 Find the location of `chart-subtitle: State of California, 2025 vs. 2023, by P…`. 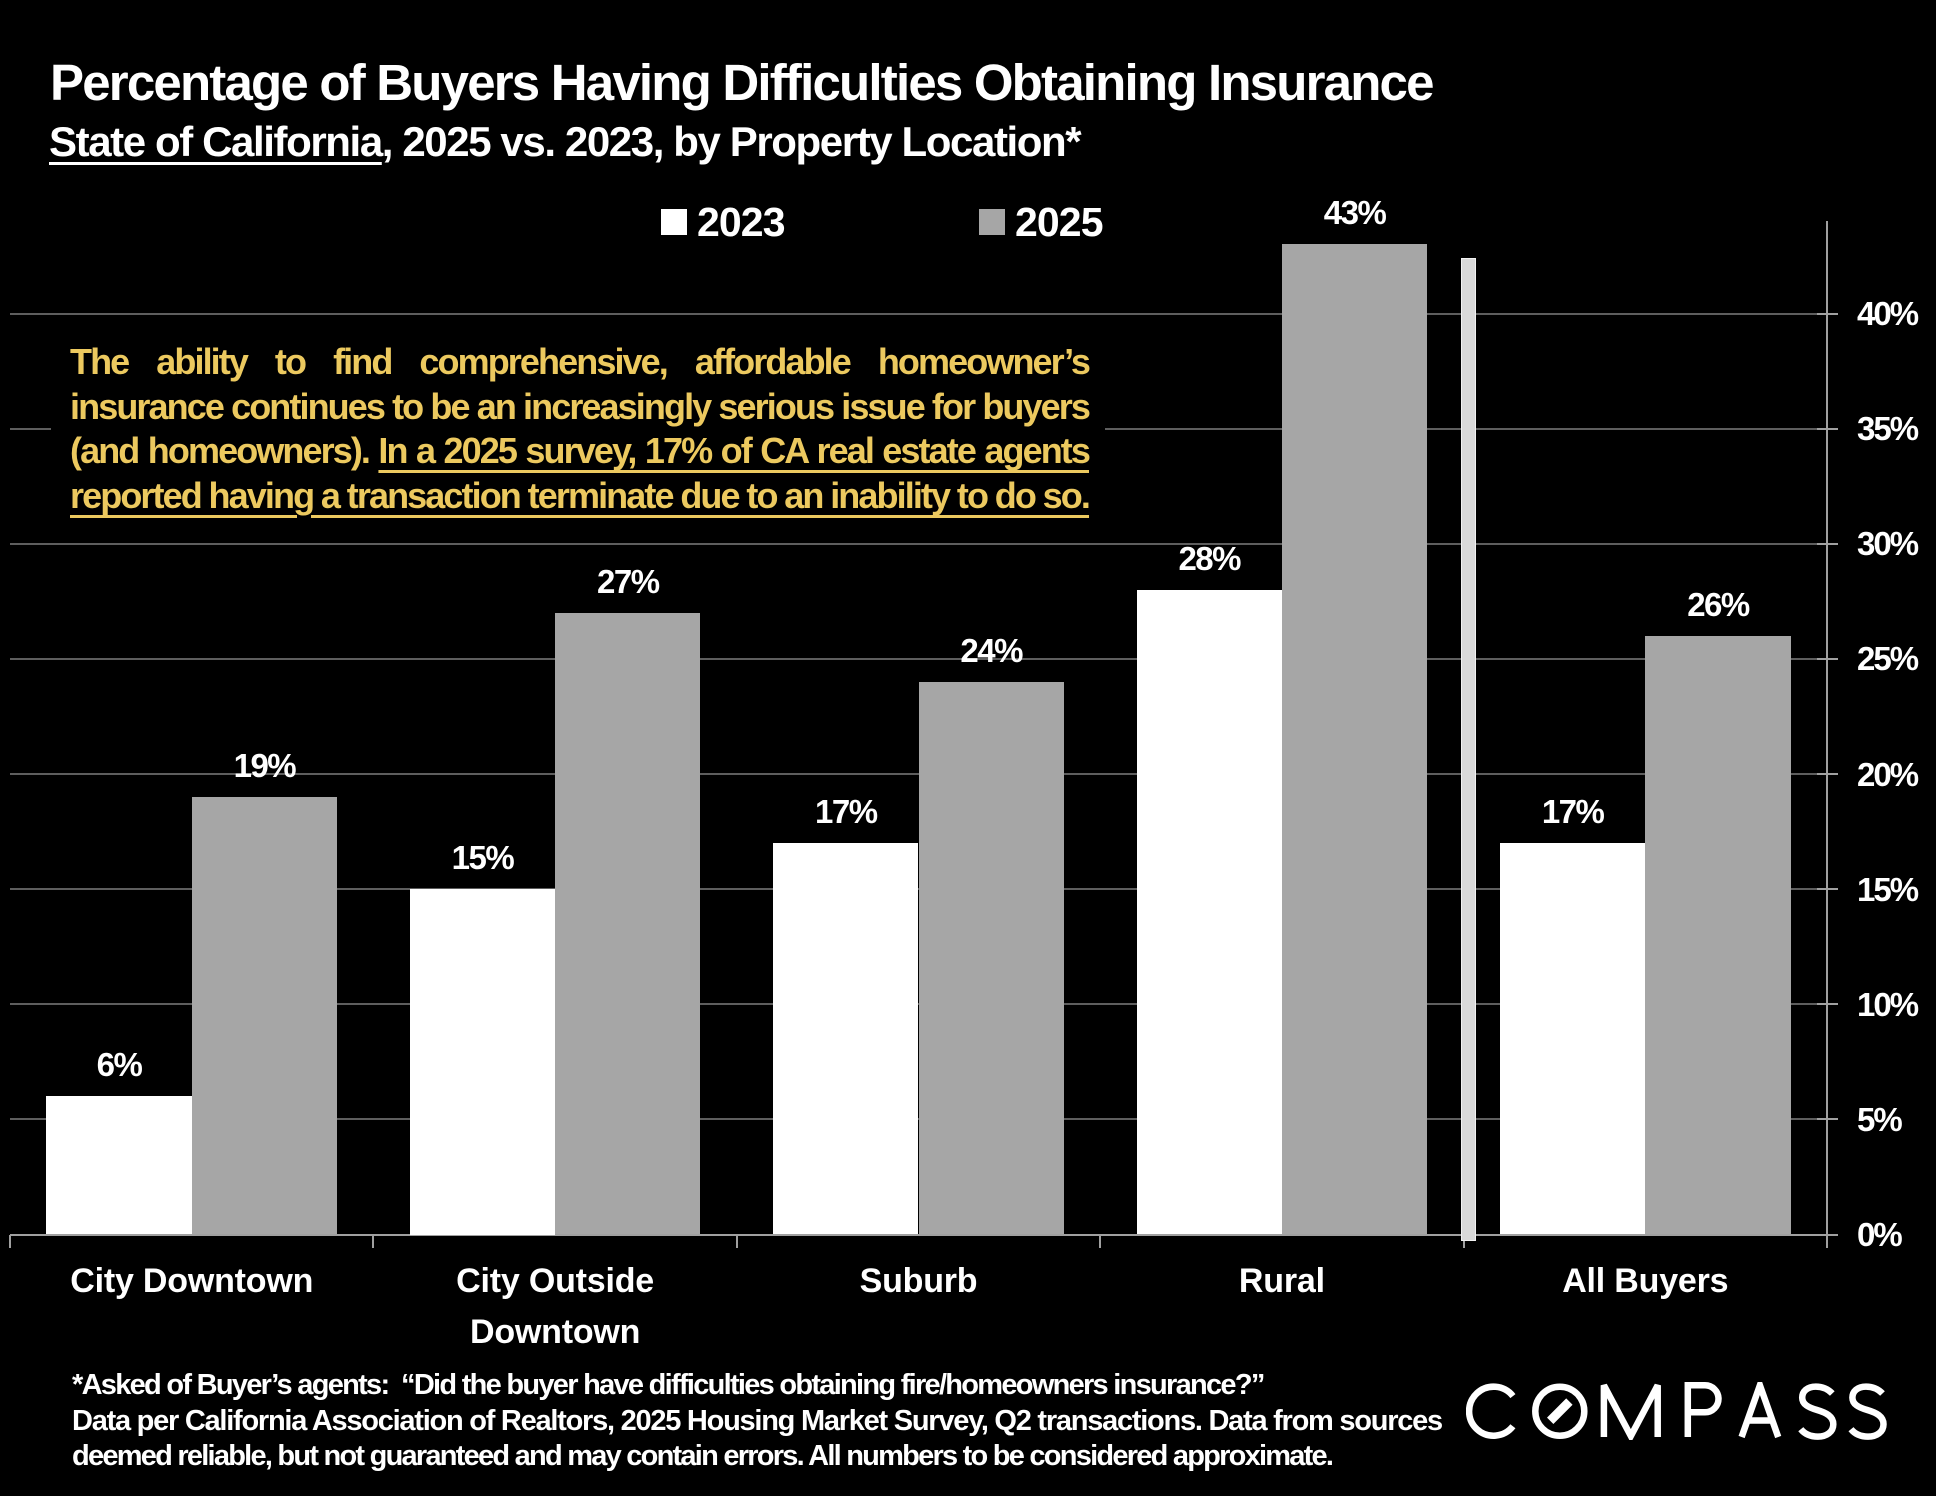

chart-subtitle: State of California, 2025 vs. 2023, by P… is located at coordinates (565, 141).